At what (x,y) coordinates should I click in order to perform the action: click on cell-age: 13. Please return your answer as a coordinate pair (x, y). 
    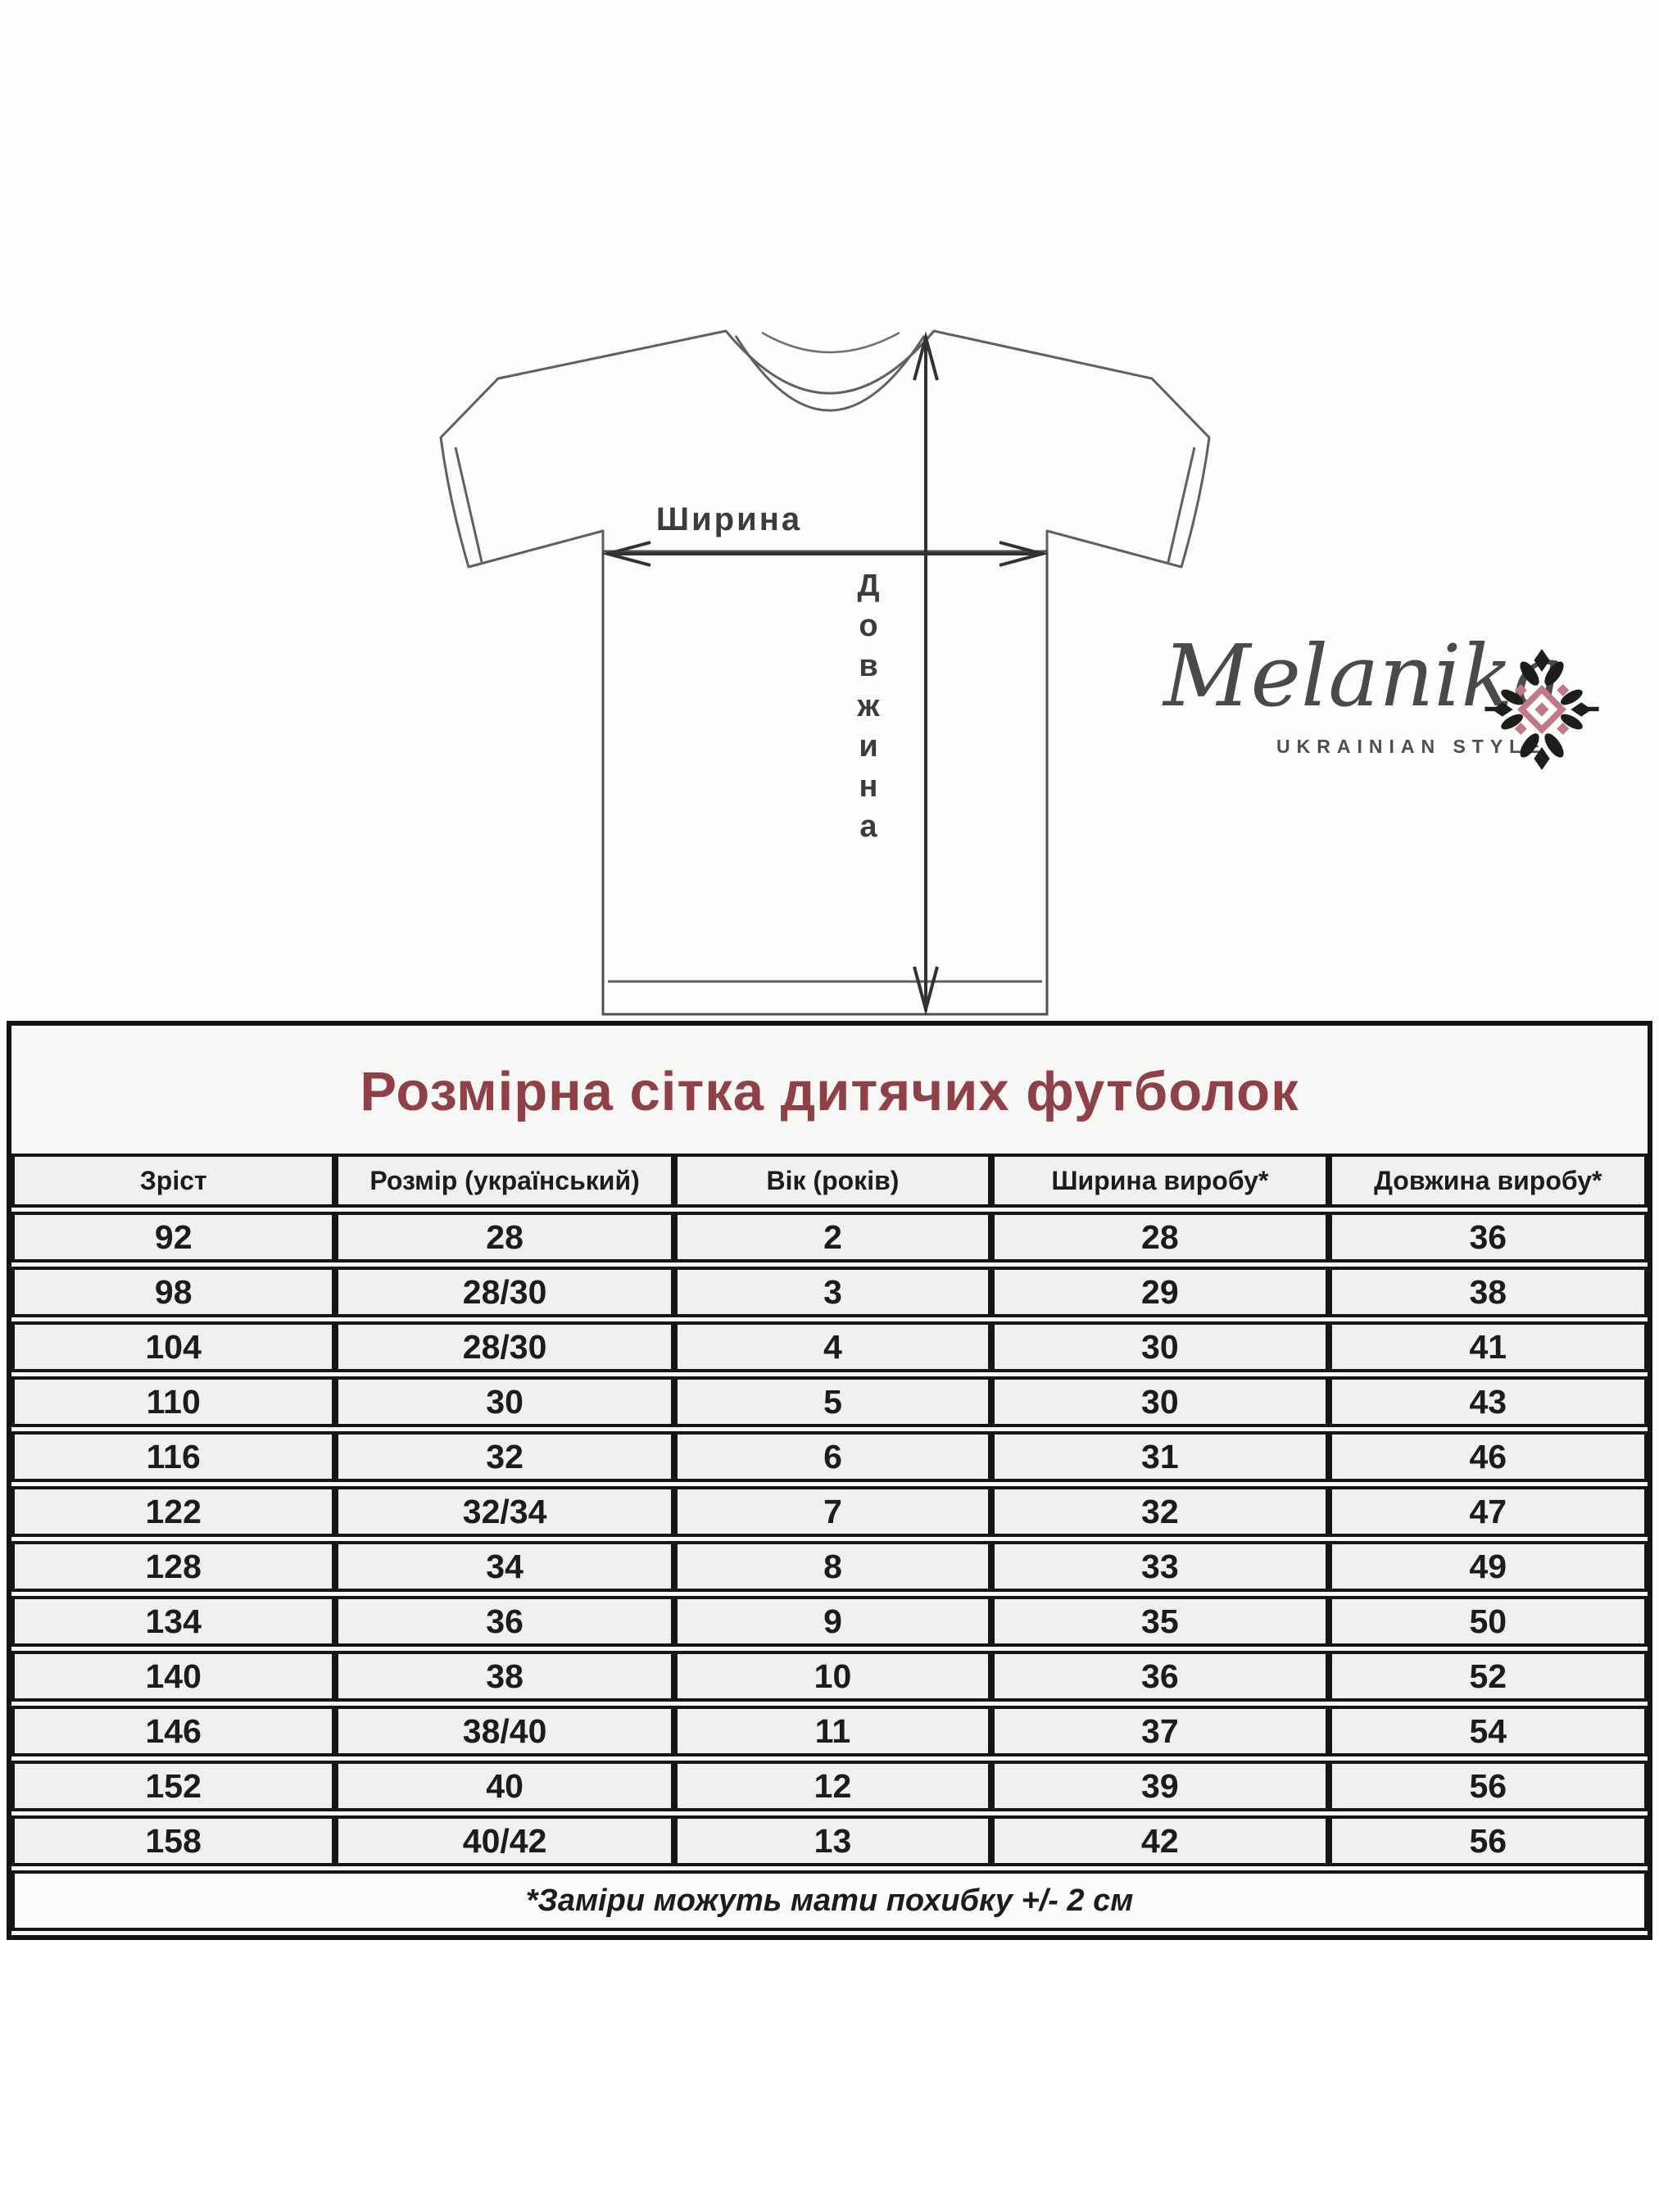
    Looking at the image, I should click on (832, 1840).